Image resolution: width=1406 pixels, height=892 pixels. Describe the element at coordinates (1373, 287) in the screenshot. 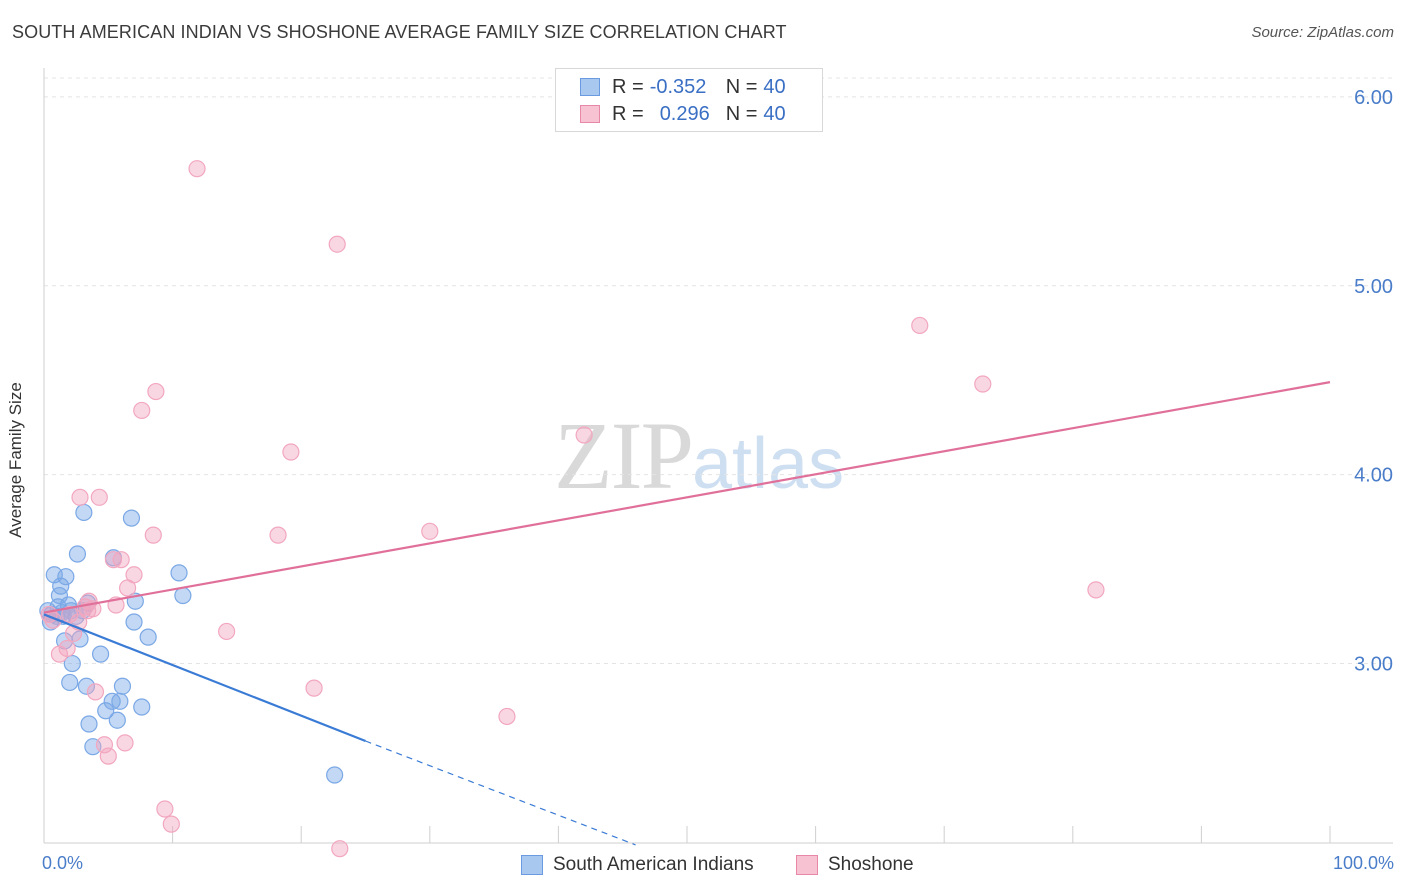

I see `y-tick-label: 5.00` at that location.